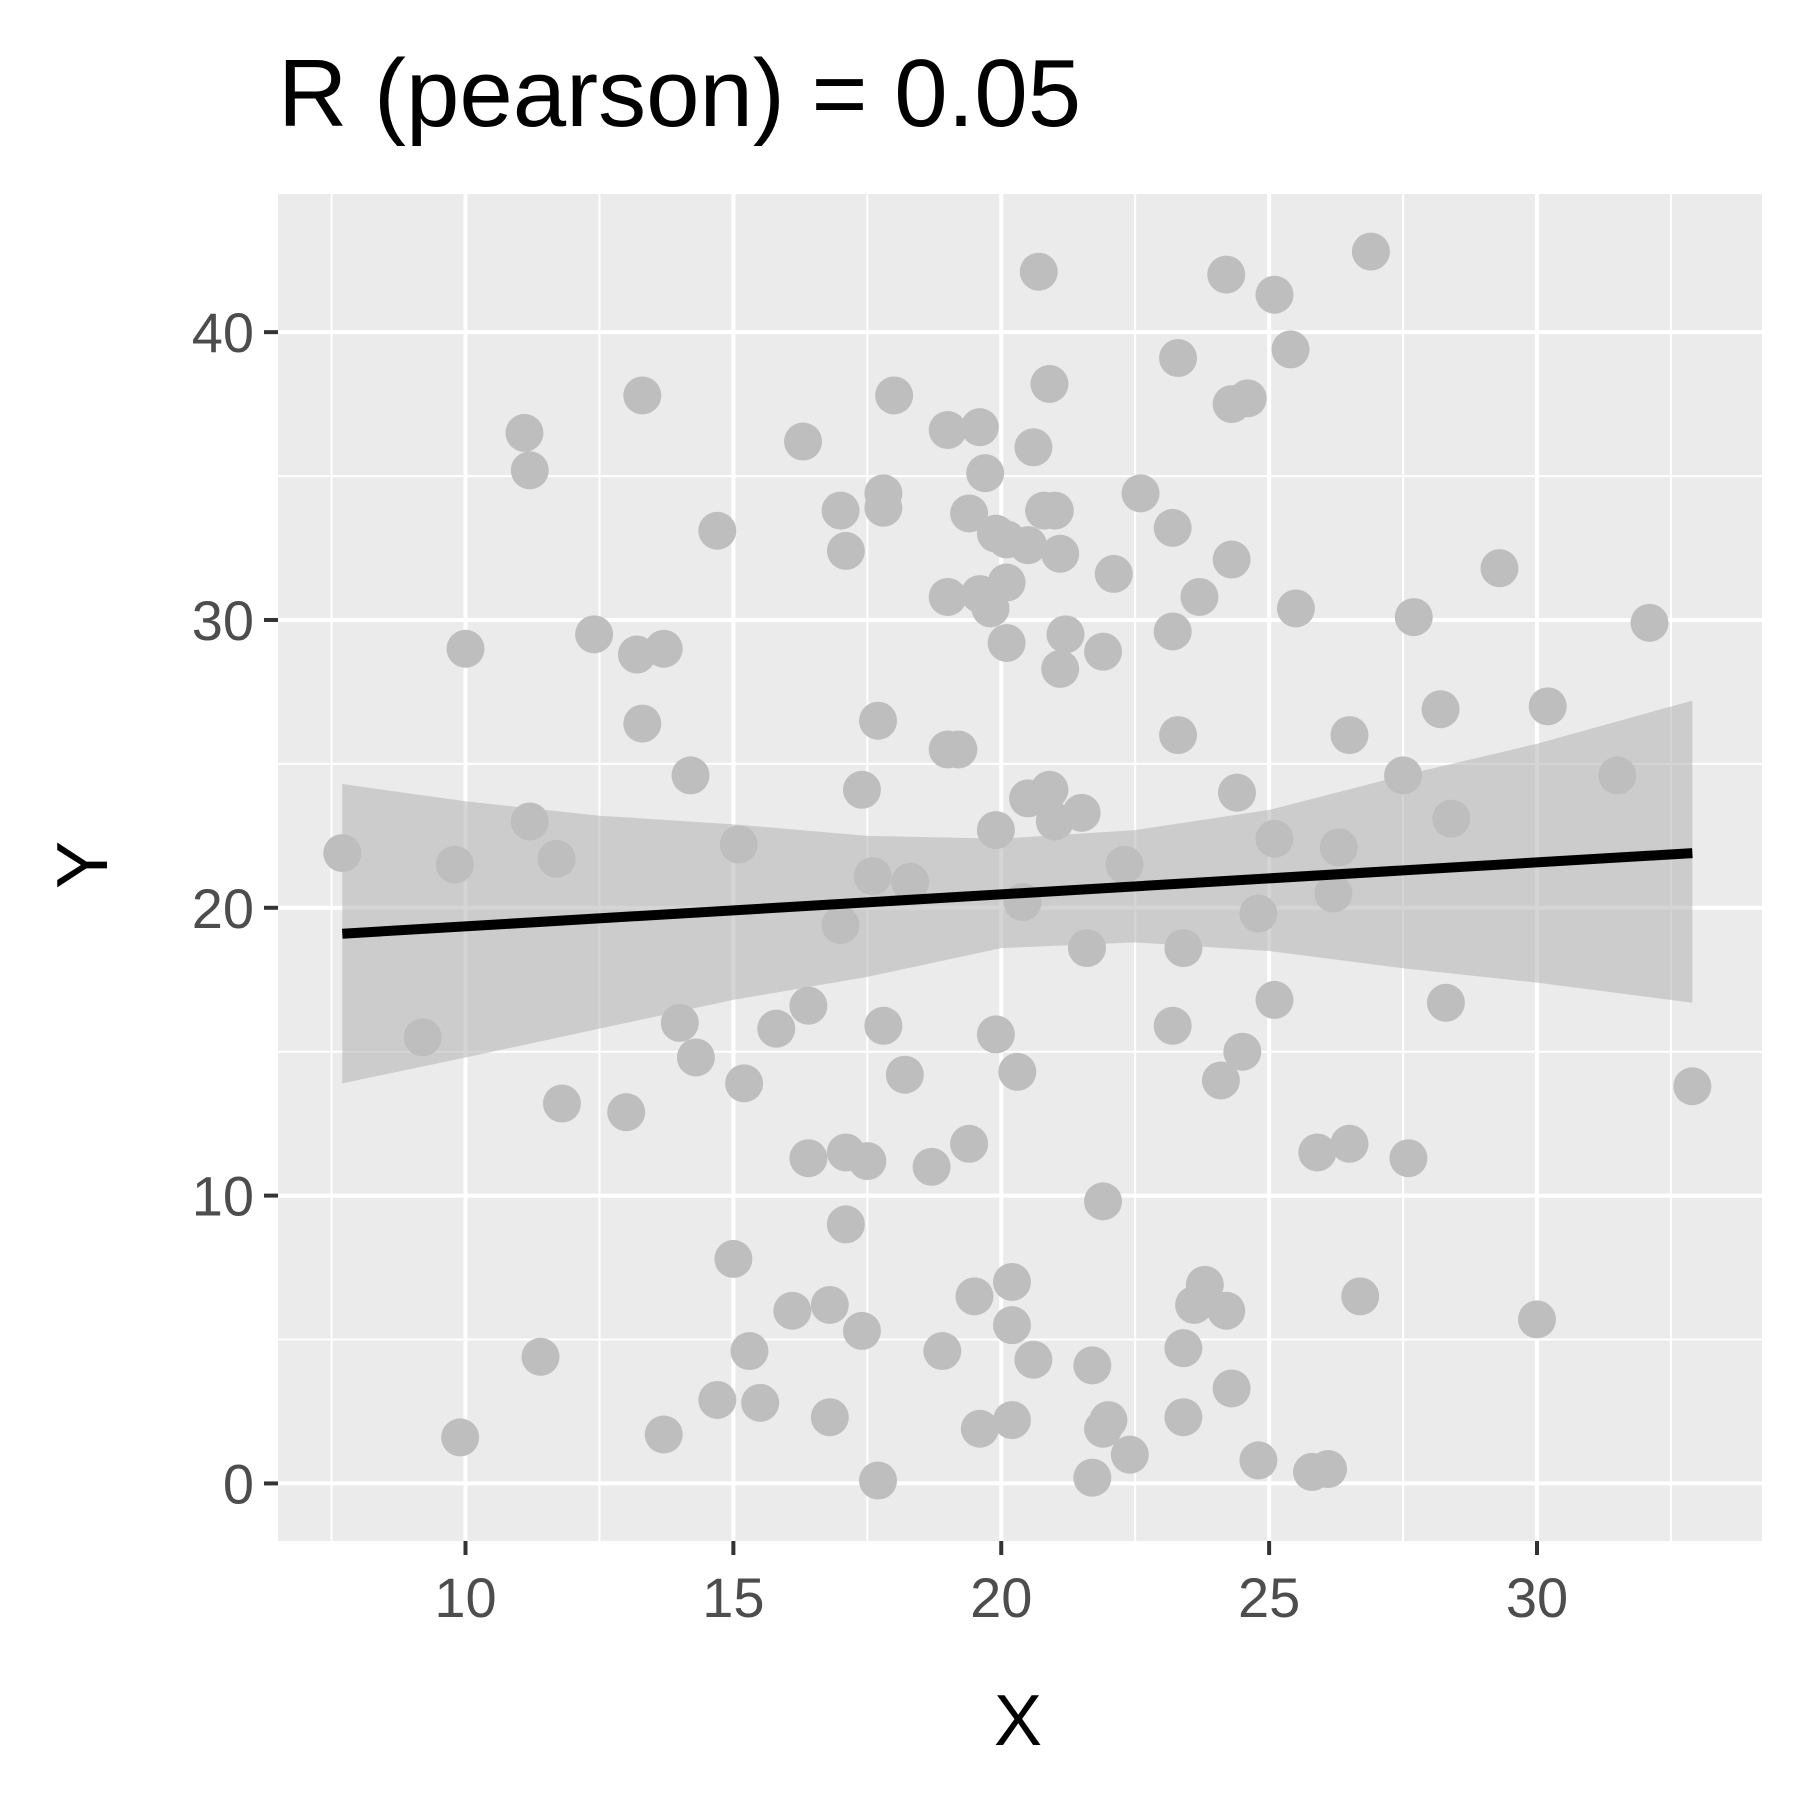 The height and width of the screenshot is (1800, 1800). I want to click on x-tick-label: 10, so click(465, 1597).